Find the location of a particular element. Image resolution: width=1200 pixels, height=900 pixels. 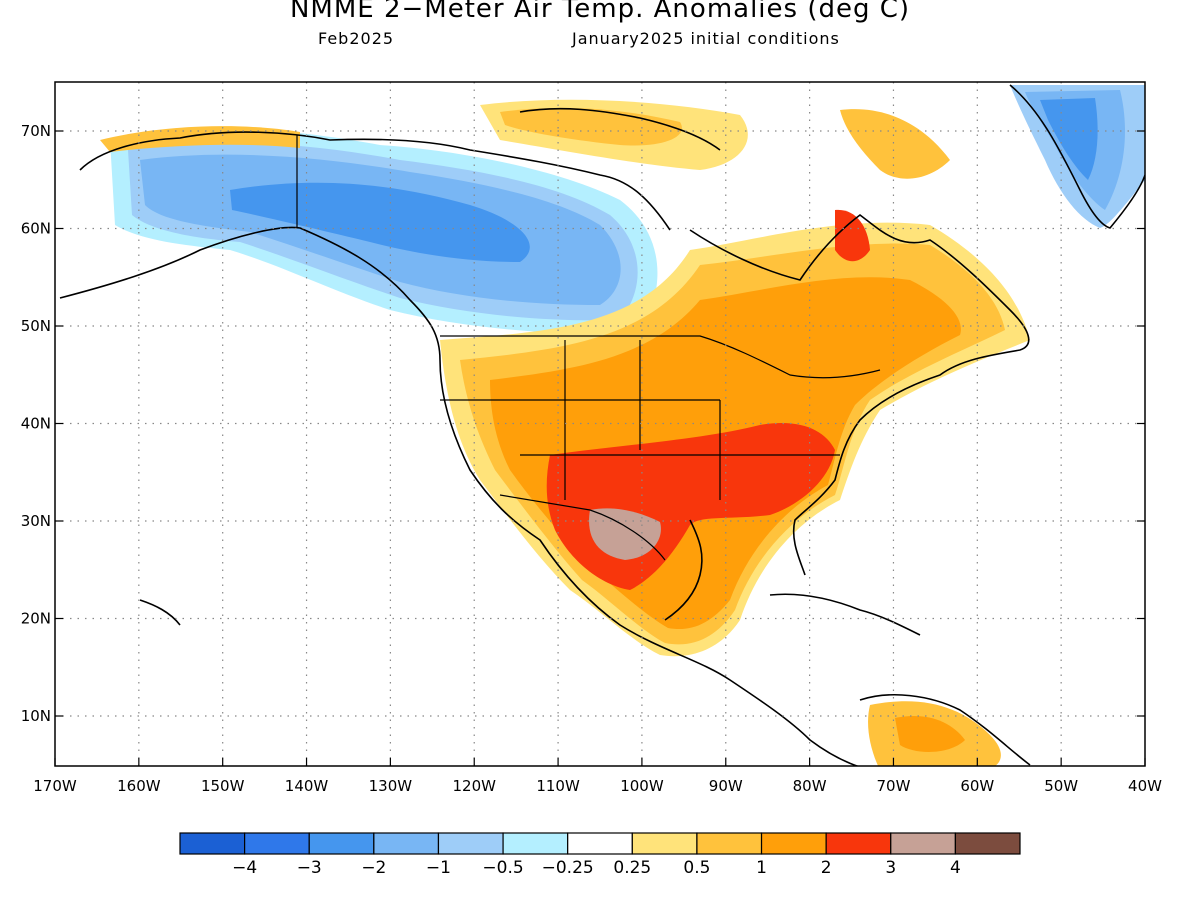

color-legend: −4 −3 −2 −1 −0.5 −0.25 0.25 0.5 1 2 3 4 is located at coordinates (600, 855).